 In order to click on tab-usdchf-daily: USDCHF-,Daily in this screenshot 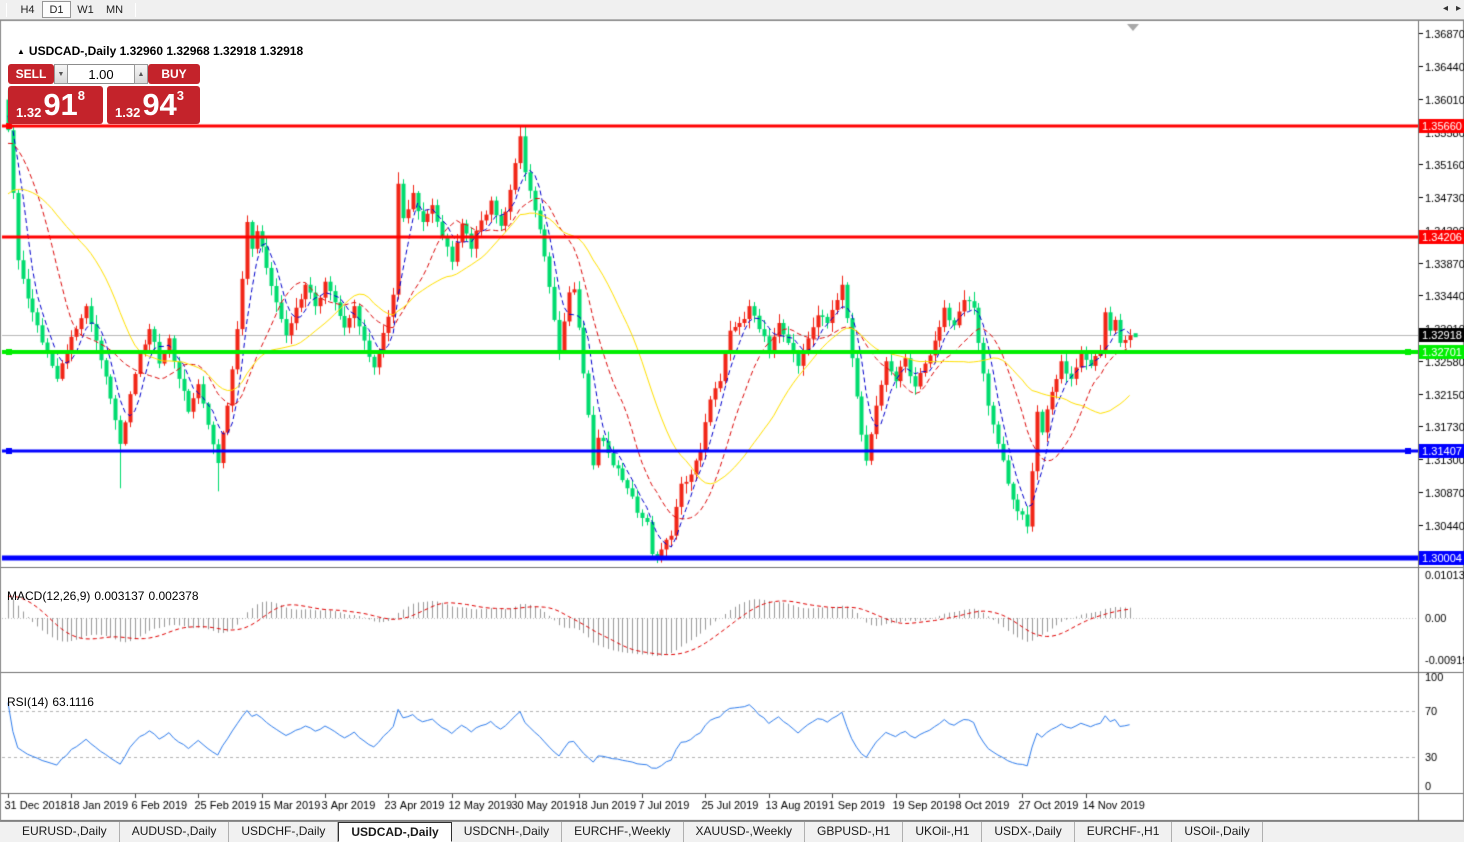, I will do `click(284, 832)`.